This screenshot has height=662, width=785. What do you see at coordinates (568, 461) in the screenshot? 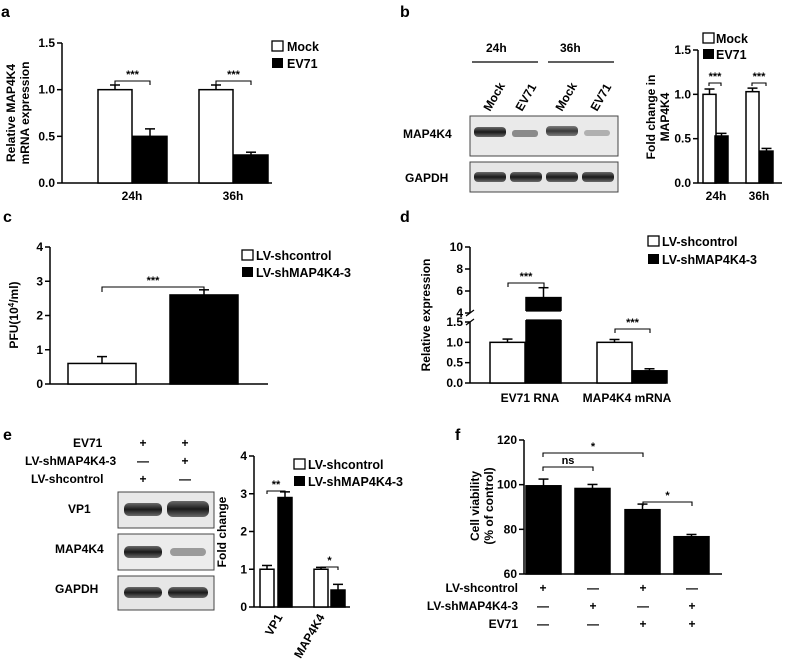
I see `significance-label: ns` at bounding box center [568, 461].